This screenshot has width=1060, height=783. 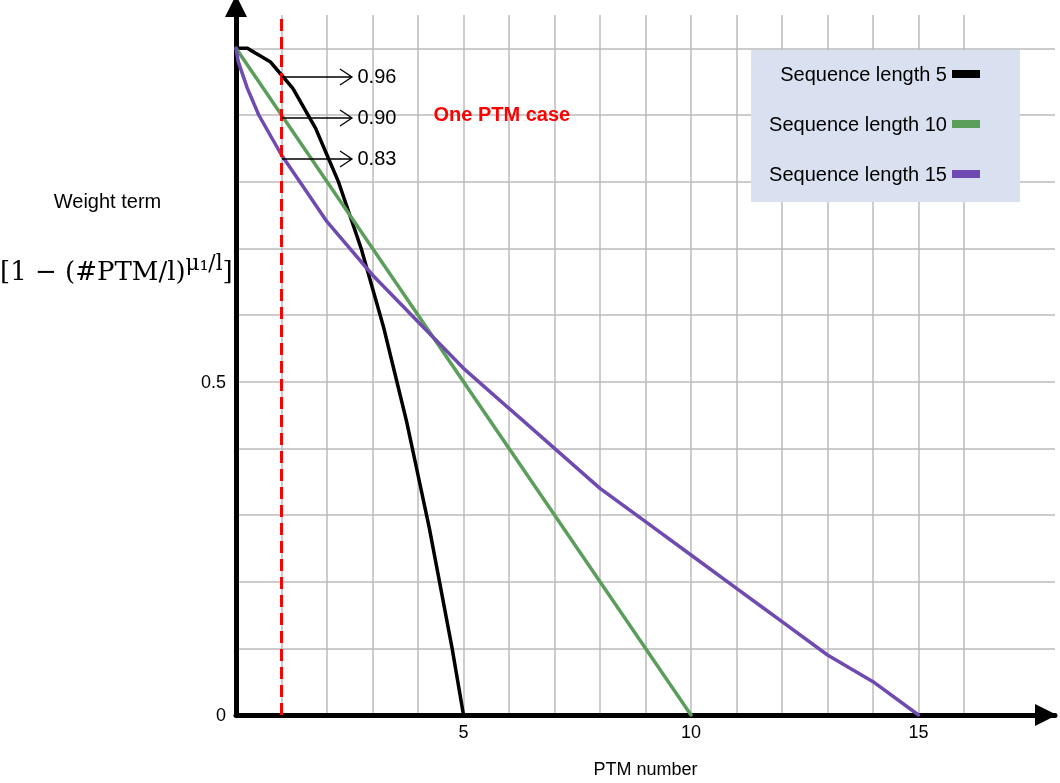 What do you see at coordinates (213, 381) in the screenshot?
I see `y-tick-label: 0.5` at bounding box center [213, 381].